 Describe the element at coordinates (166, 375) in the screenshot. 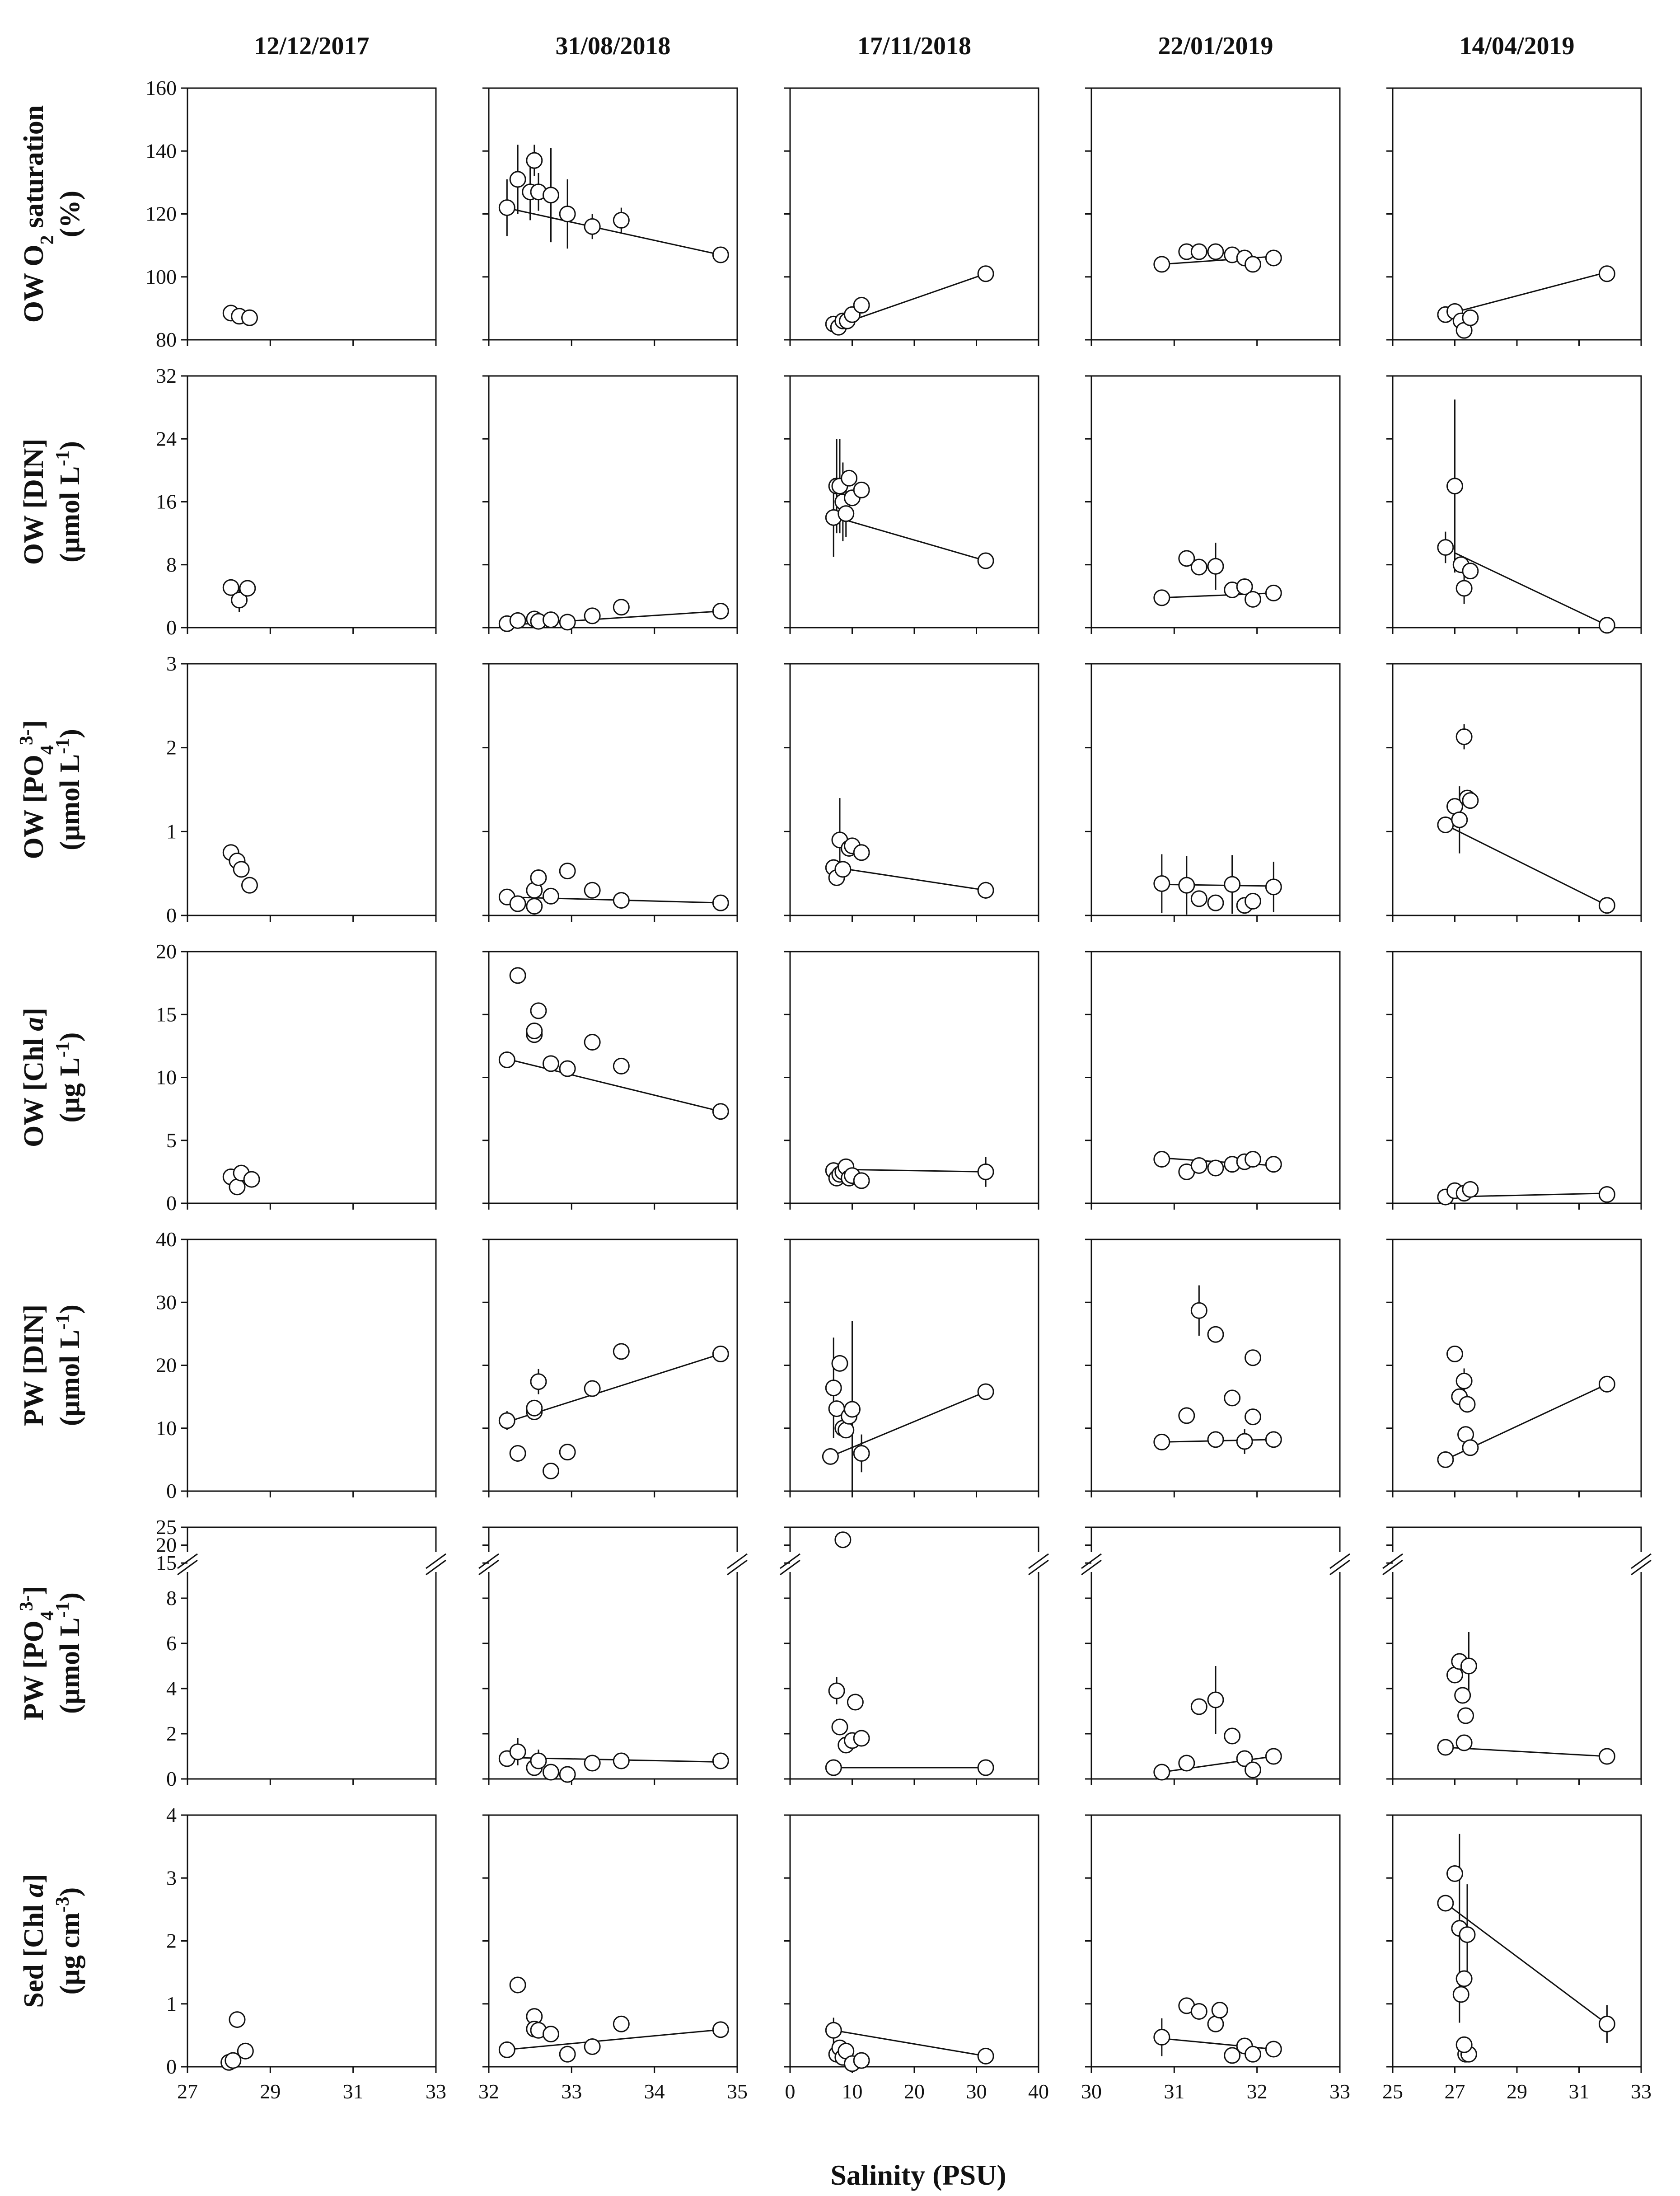

I see `y-tick-label: 32` at that location.